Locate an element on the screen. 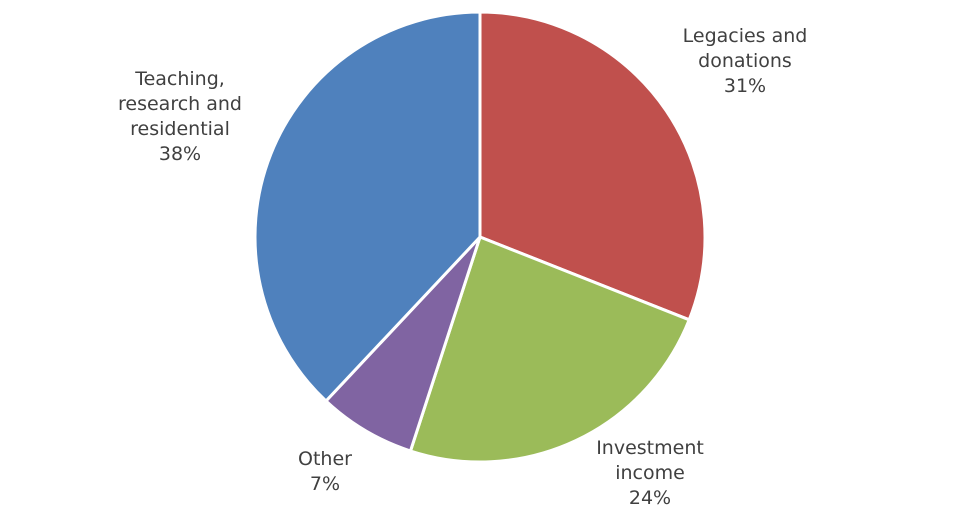 This screenshot has height=523, width=960. label-investment-income: Investment income 24% is located at coordinates (650, 473).